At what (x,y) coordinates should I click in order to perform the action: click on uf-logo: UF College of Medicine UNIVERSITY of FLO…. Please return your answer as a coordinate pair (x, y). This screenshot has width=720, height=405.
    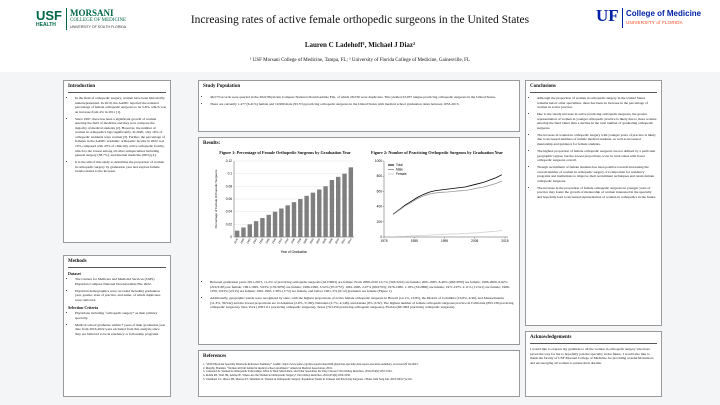
    Looking at the image, I should click on (651, 19).